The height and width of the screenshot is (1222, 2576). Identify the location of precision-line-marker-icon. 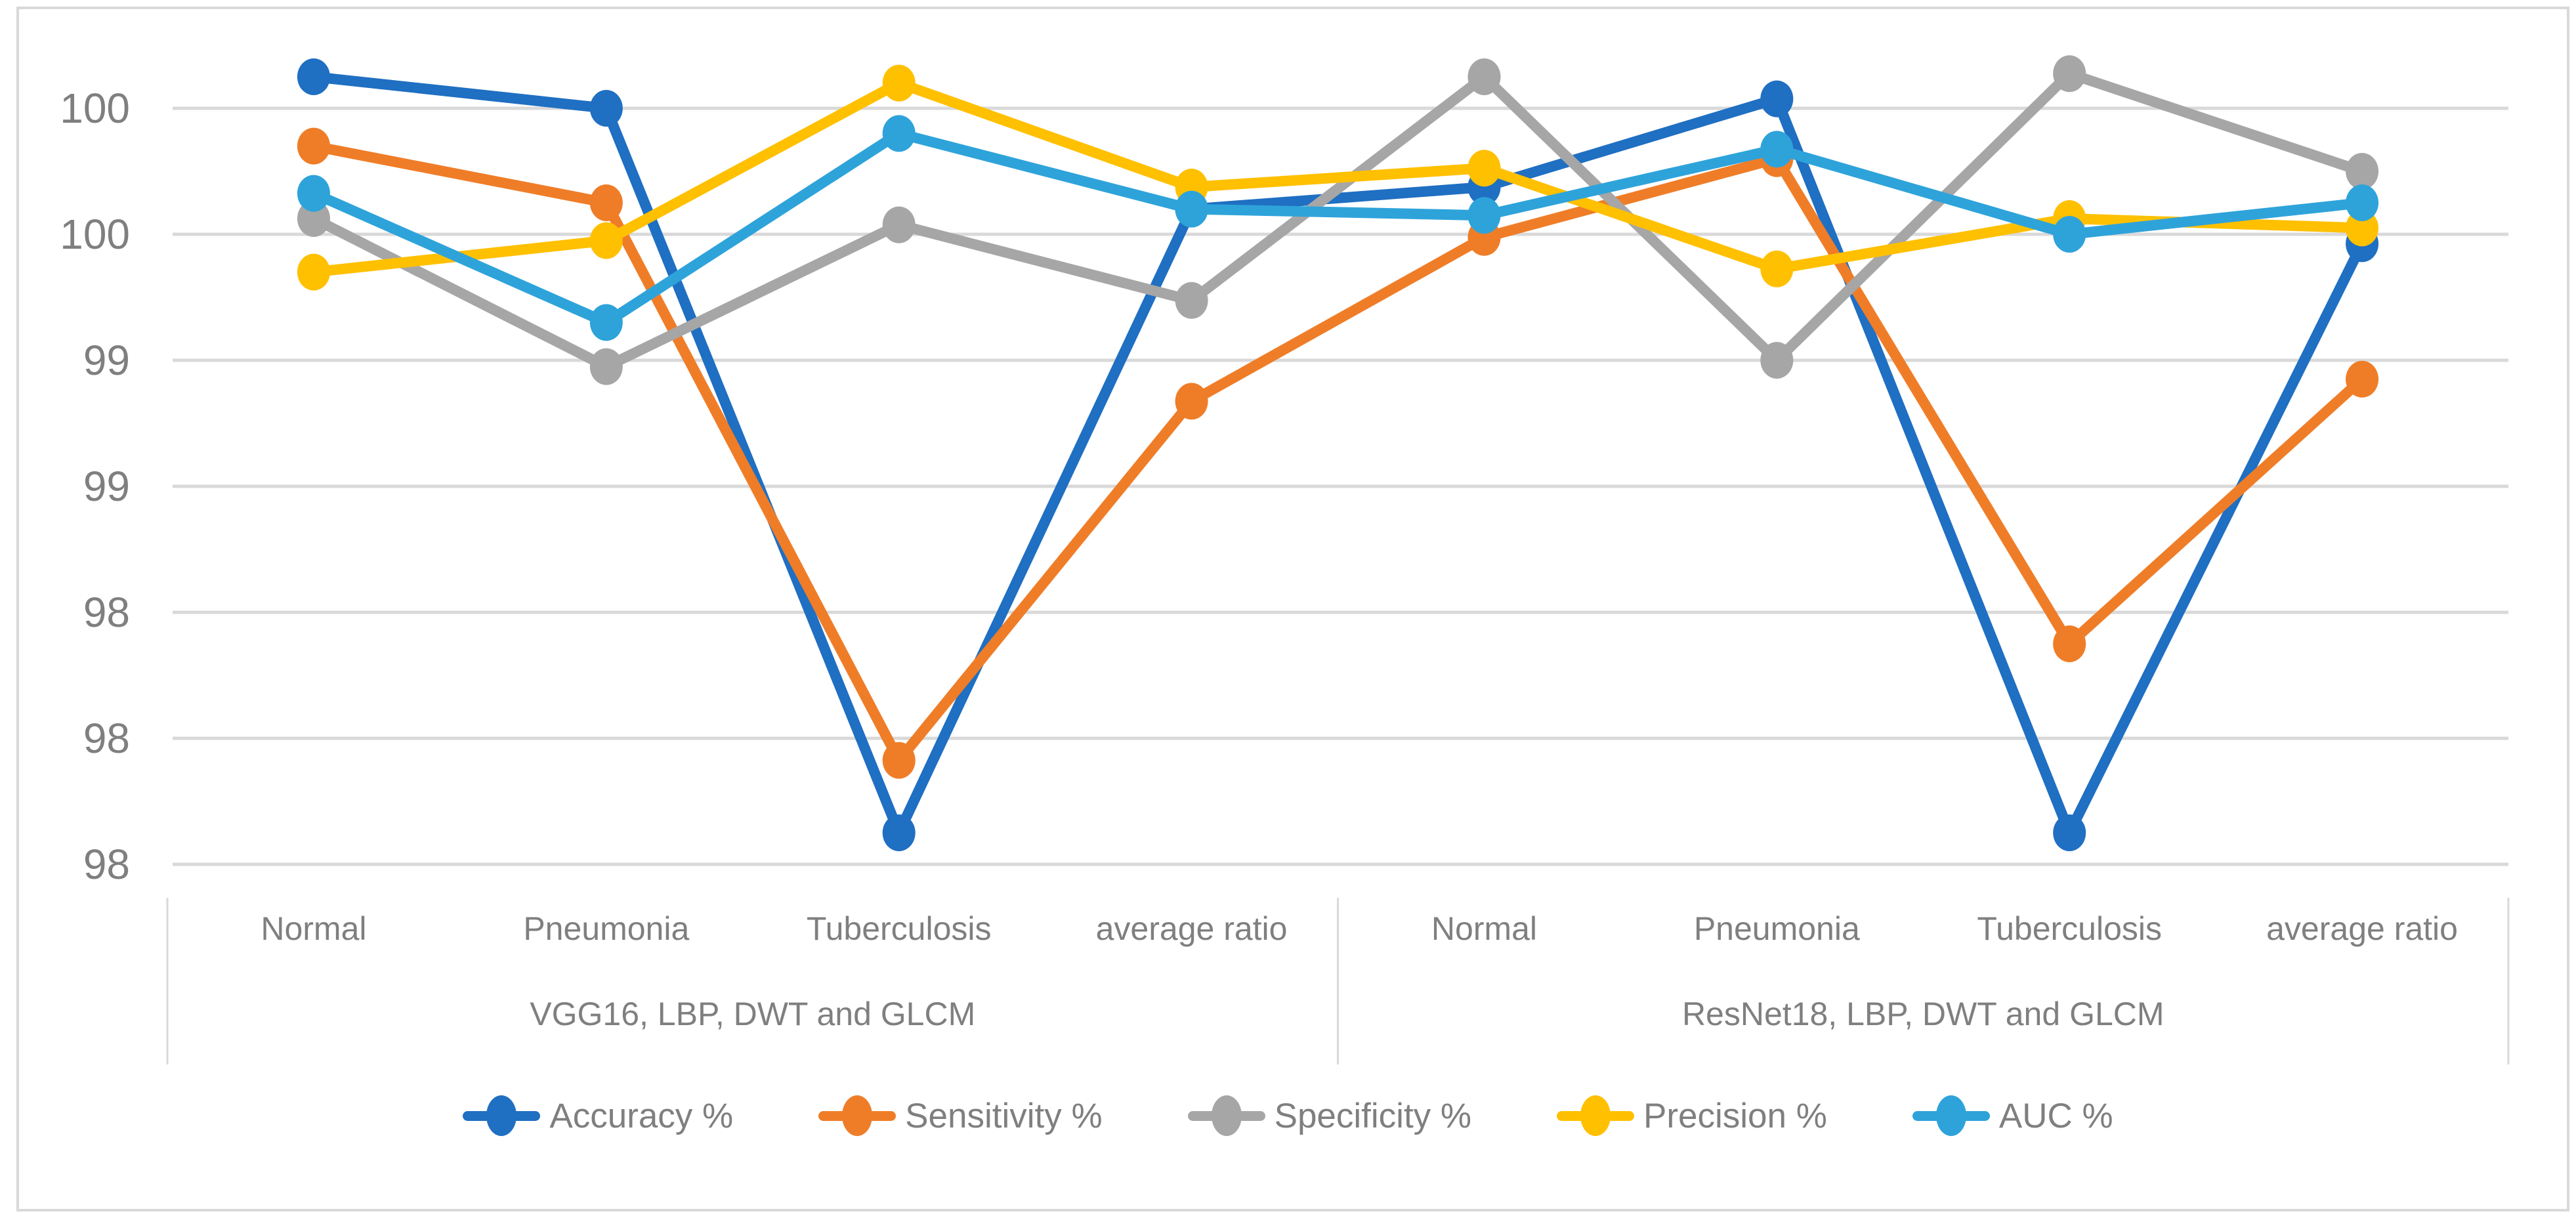
(1596, 1116).